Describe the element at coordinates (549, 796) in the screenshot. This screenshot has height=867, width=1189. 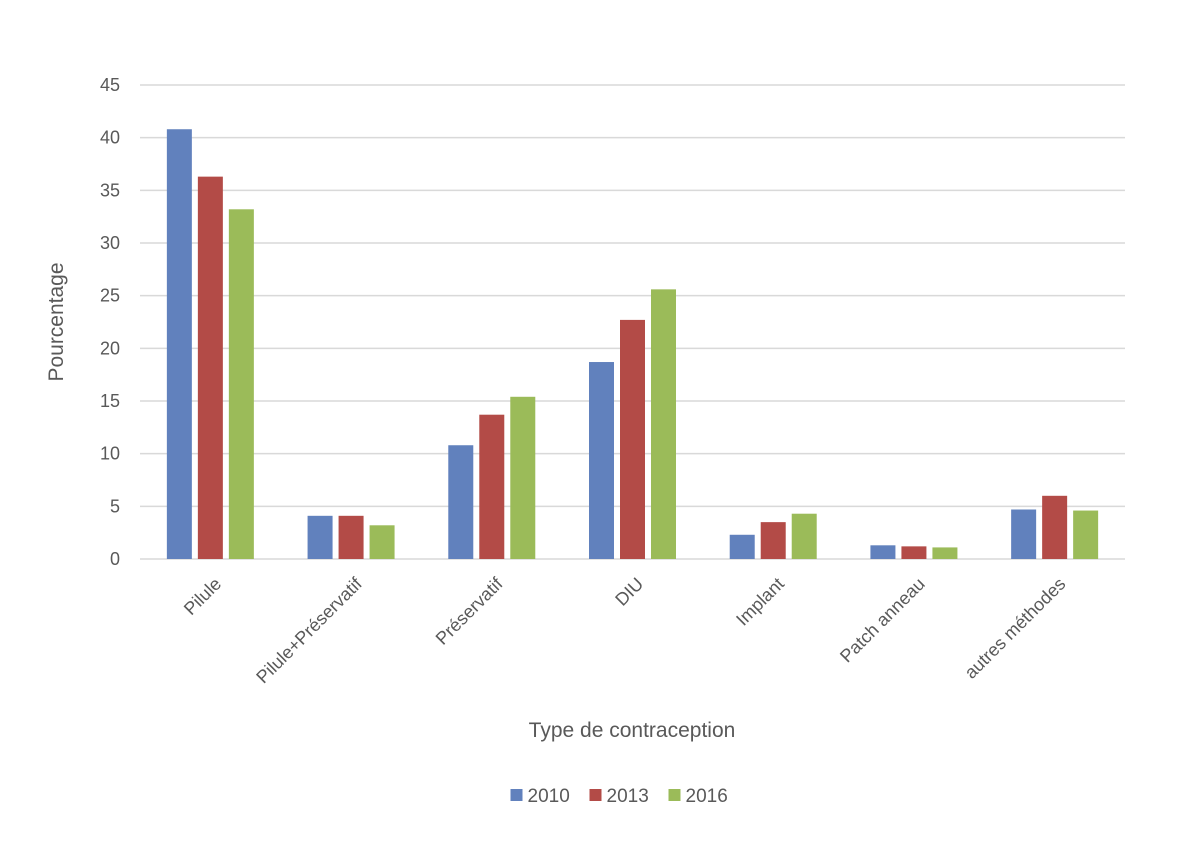
I see `legend-label: 2010` at that location.